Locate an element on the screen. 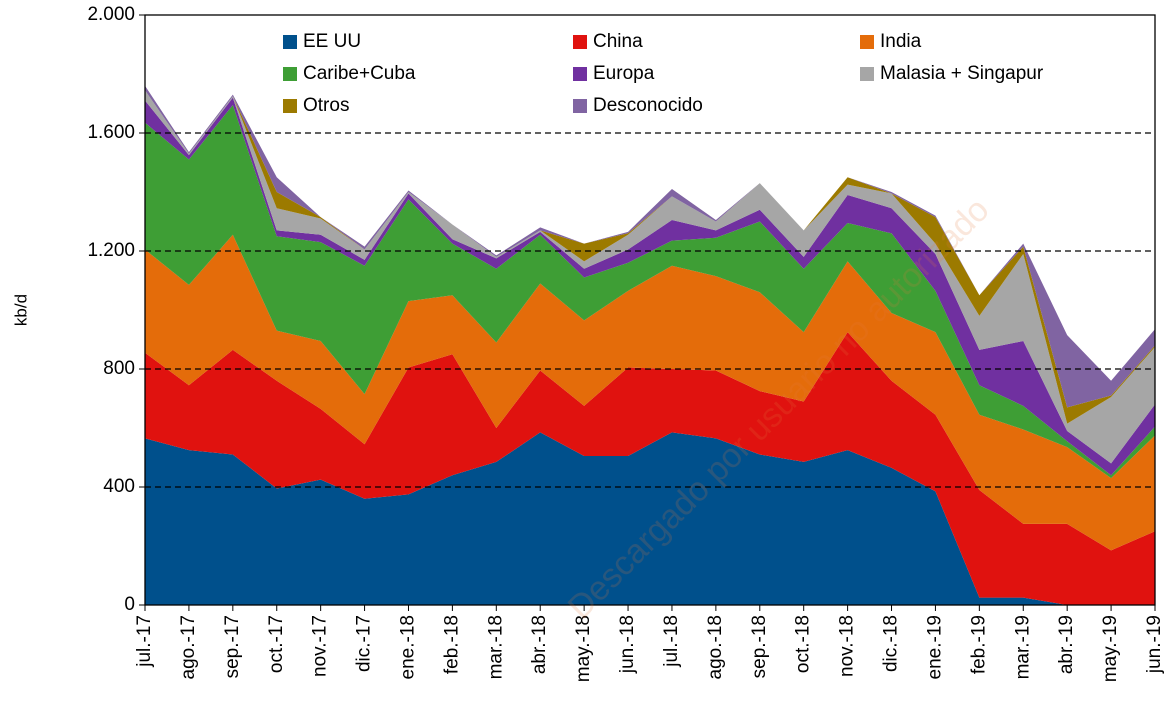 The image size is (1174, 704). x-tick-label: mar.-19 is located at coordinates (1022, 647).